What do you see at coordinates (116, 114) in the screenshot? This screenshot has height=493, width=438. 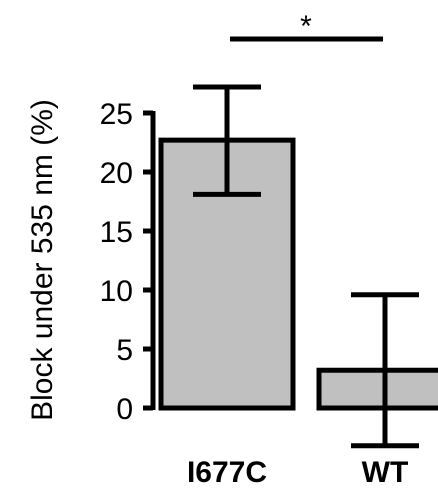 I see `y-tick-label-25: 25` at bounding box center [116, 114].